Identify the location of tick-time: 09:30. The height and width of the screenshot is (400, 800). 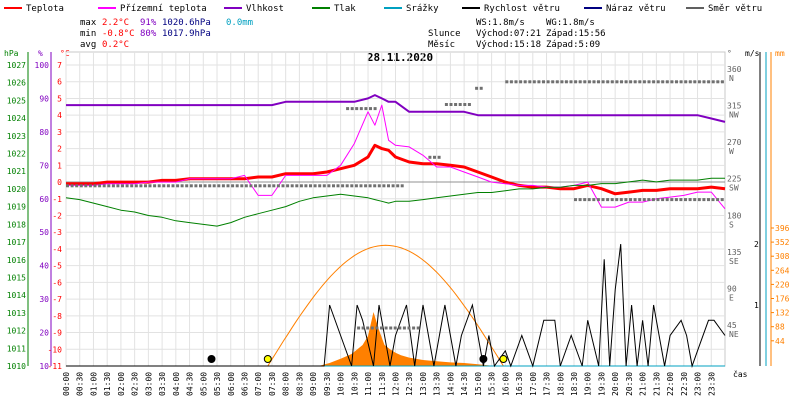
(327, 384).